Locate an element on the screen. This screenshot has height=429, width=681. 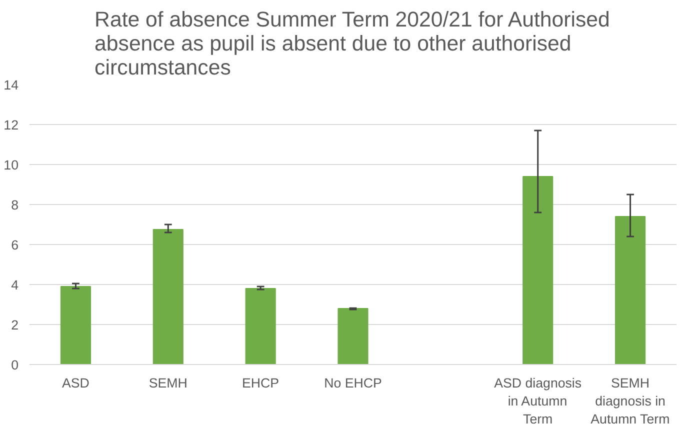
y-tick-label: 12 is located at coordinates (11, 125).